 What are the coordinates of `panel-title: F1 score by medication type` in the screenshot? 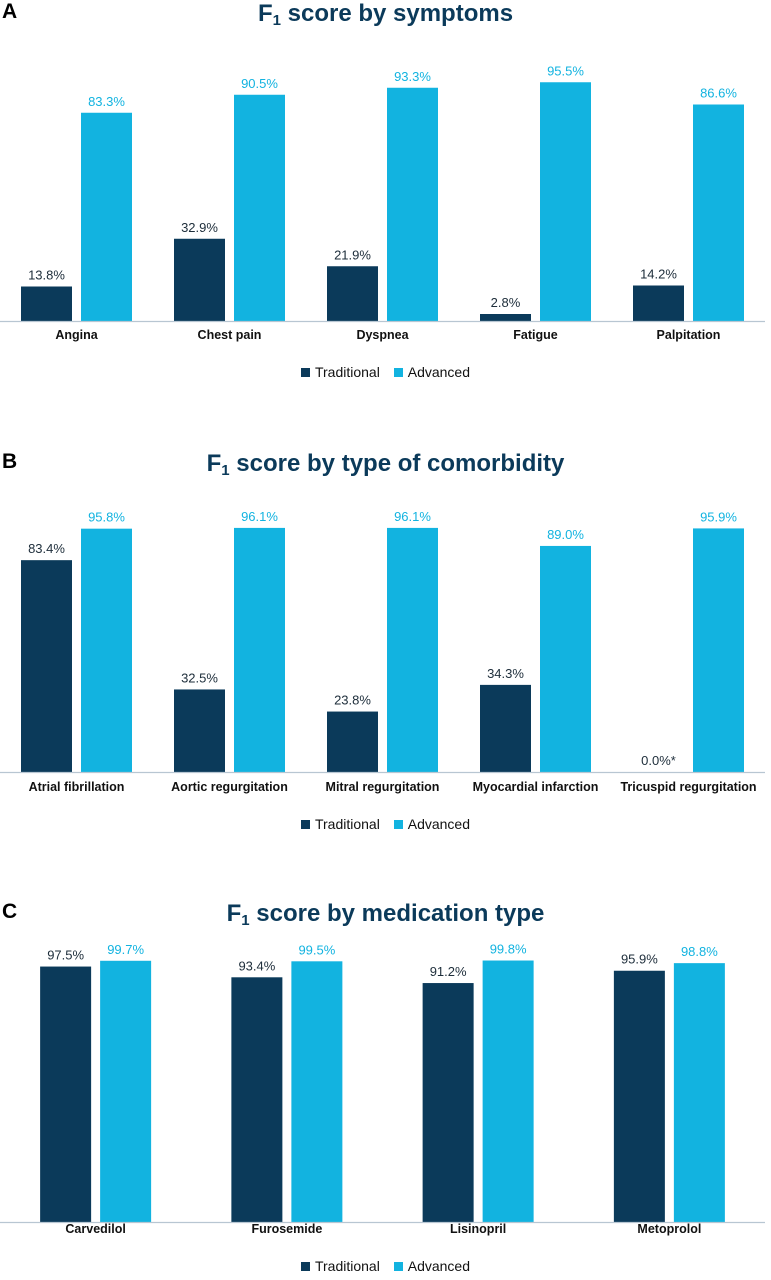 It's located at (385, 914).